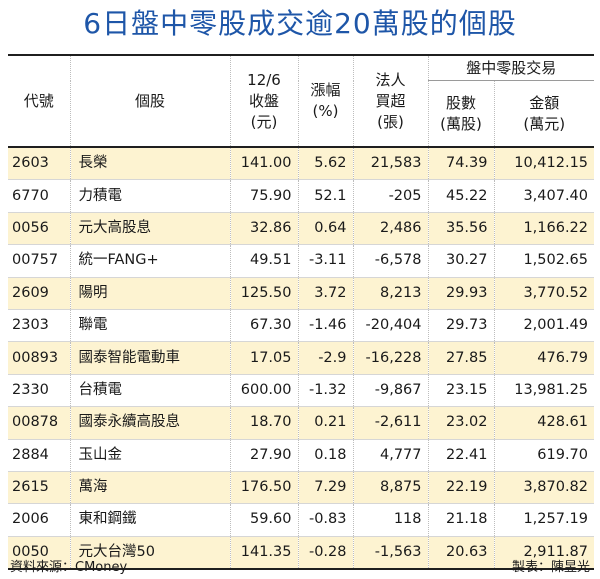 The height and width of the screenshot is (579, 600). Describe the element at coordinates (39, 261) in the screenshot. I see `cell-code: 00757` at that location.